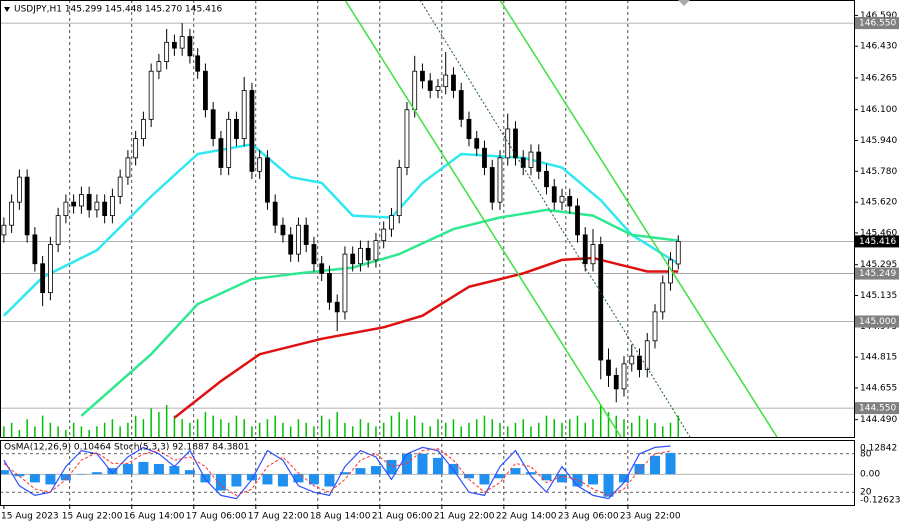  I want to click on y-tick-label: 145.460, so click(878, 233).